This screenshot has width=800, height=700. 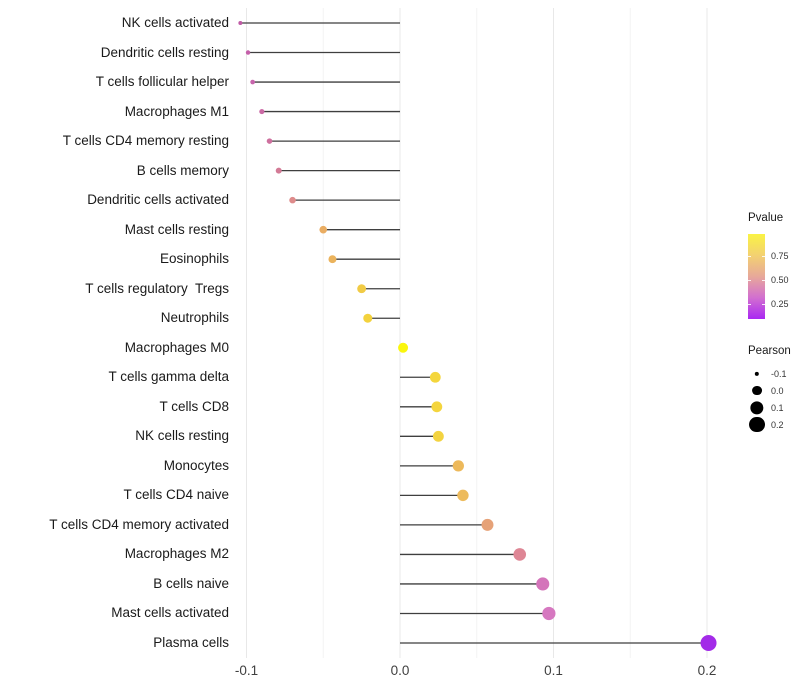 What do you see at coordinates (756, 276) in the screenshot?
I see `pvalue-gradient-bar` at bounding box center [756, 276].